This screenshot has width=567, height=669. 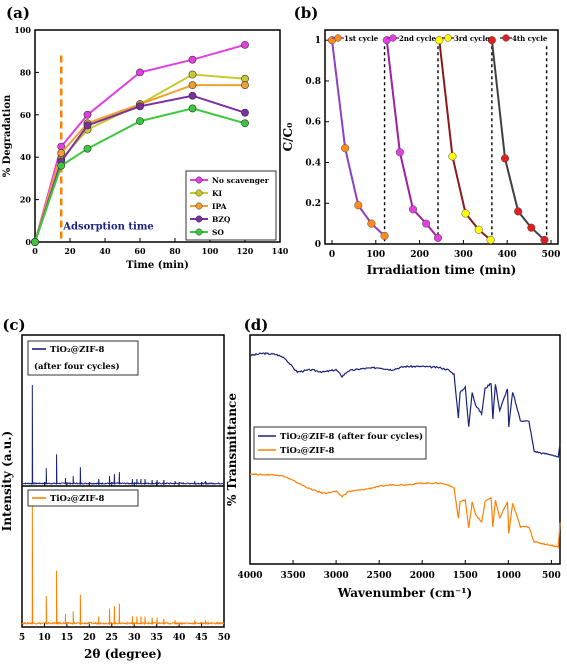 What do you see at coordinates (336, 576) in the screenshot?
I see `x-tick-label: 3000` at bounding box center [336, 576].